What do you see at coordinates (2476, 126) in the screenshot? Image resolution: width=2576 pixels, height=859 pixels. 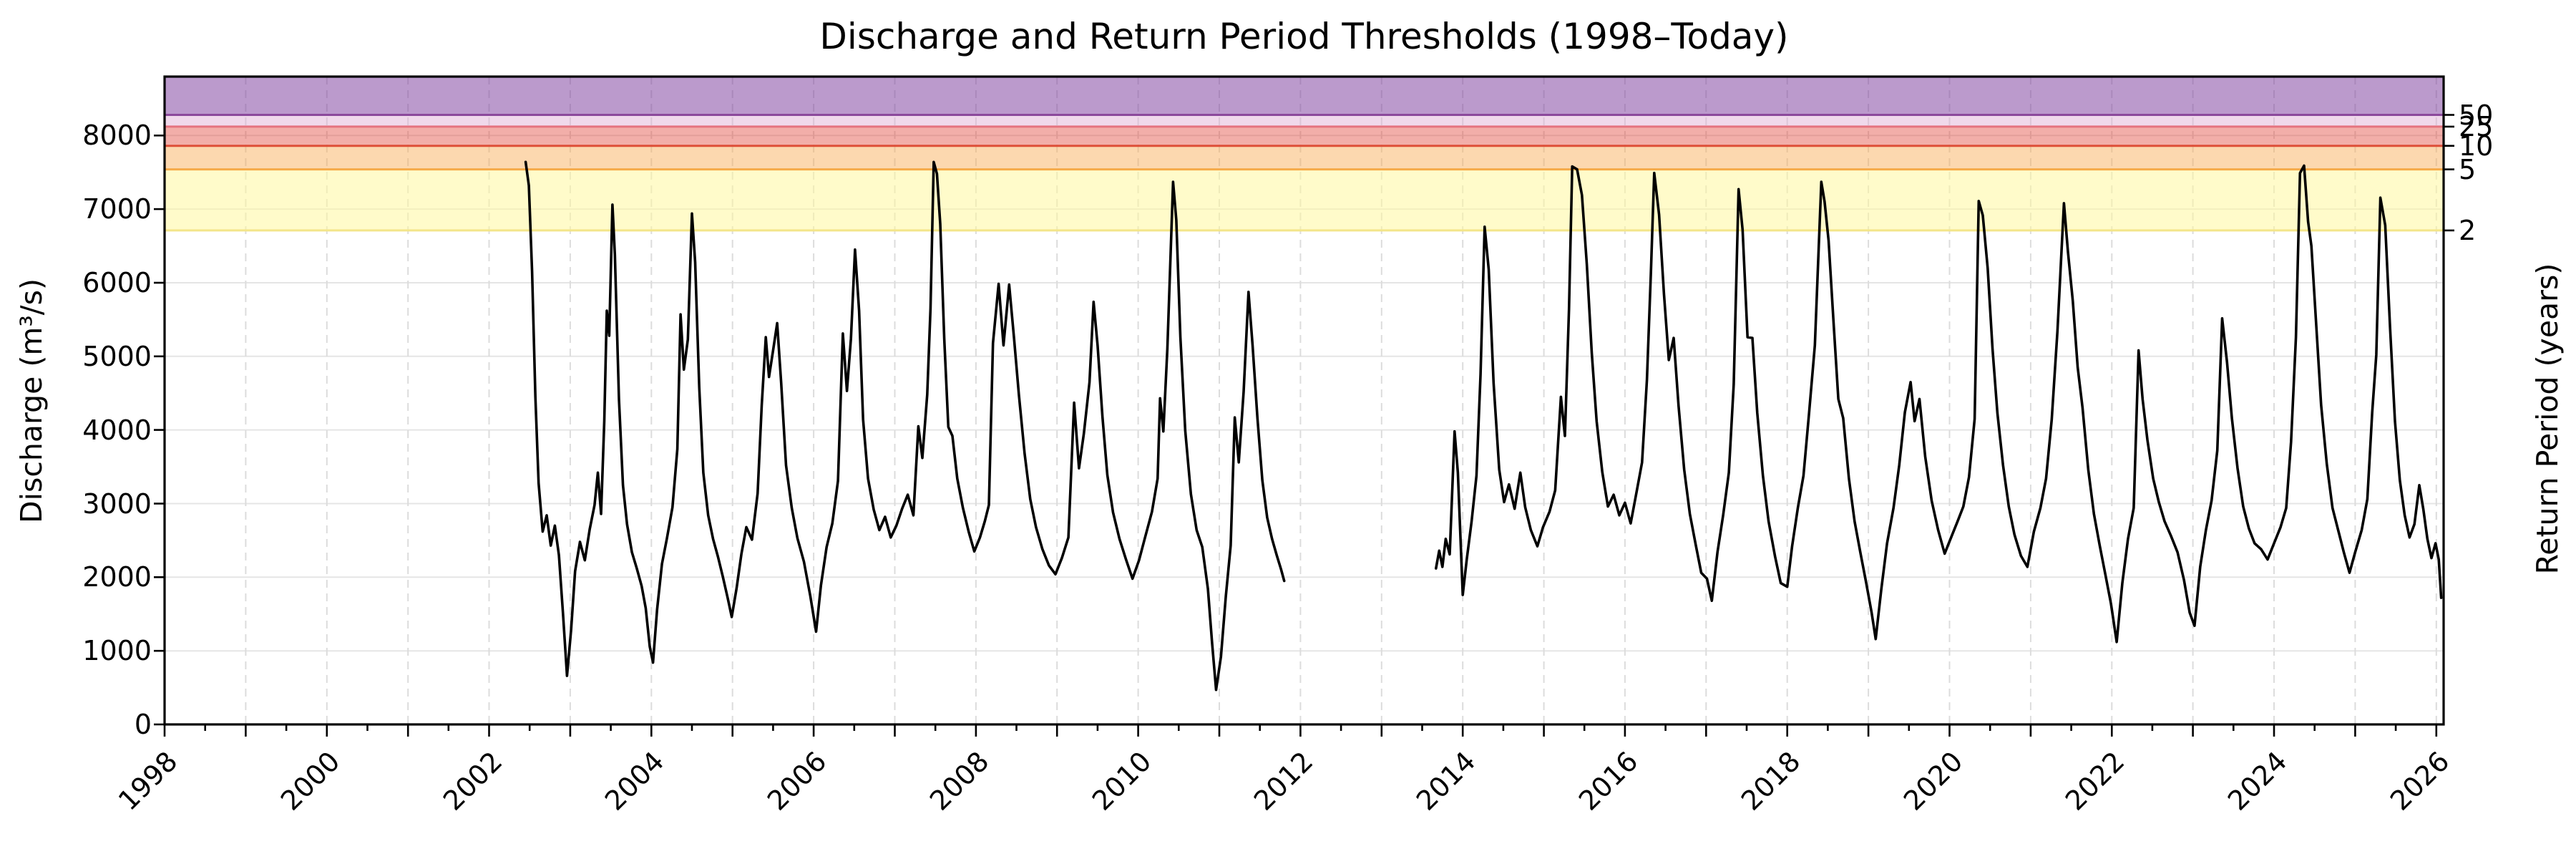 I see `rp-tick-label: 25` at bounding box center [2476, 126].